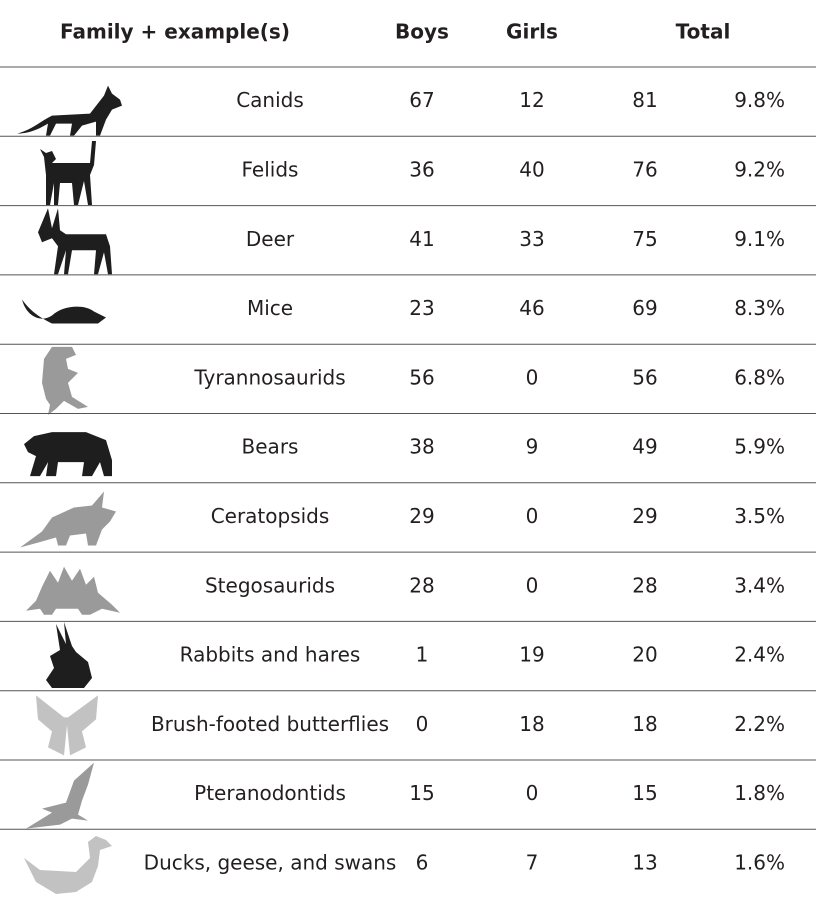 The width and height of the screenshot is (816, 899). What do you see at coordinates (759, 100) in the screenshot?
I see `total-percent: 9.8%` at bounding box center [759, 100].